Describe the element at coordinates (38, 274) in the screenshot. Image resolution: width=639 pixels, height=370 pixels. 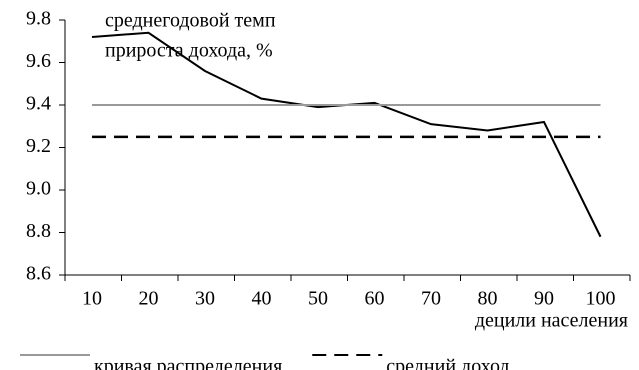
I see `y-tick-label: 8.6` at that location.